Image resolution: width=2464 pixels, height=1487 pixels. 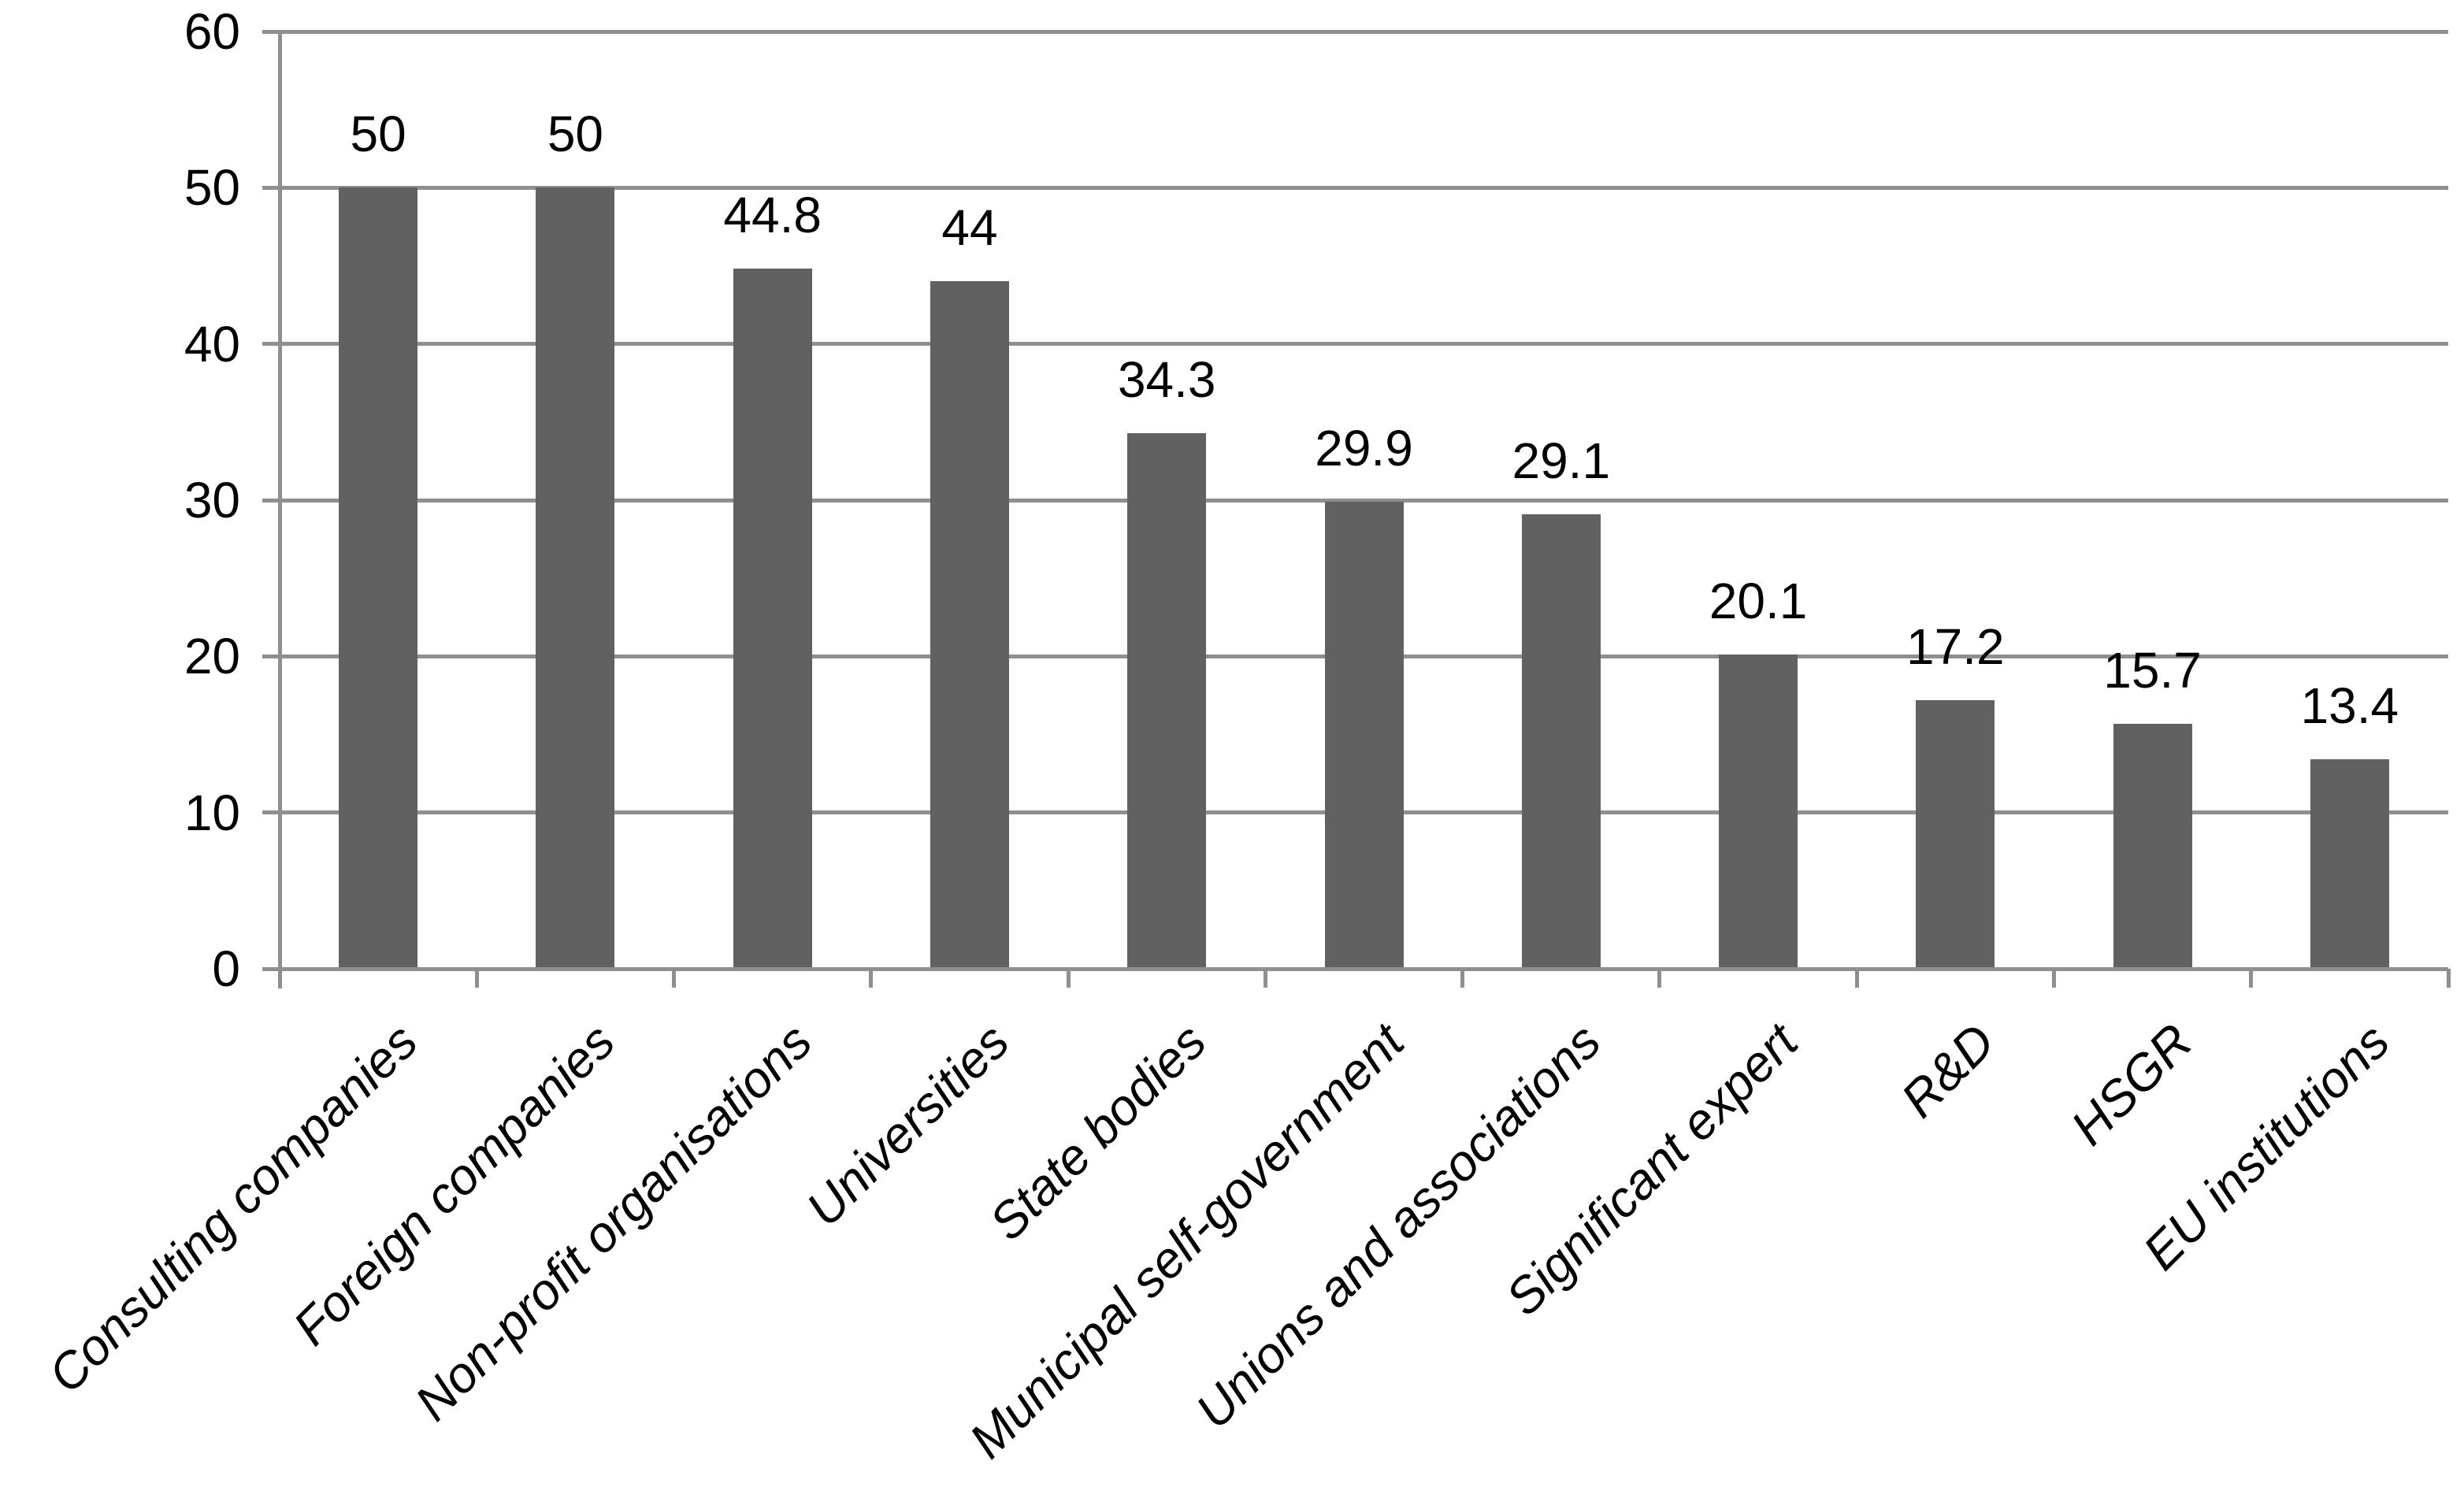 What do you see at coordinates (575, 578) in the screenshot?
I see `bar-foreign-companies` at bounding box center [575, 578].